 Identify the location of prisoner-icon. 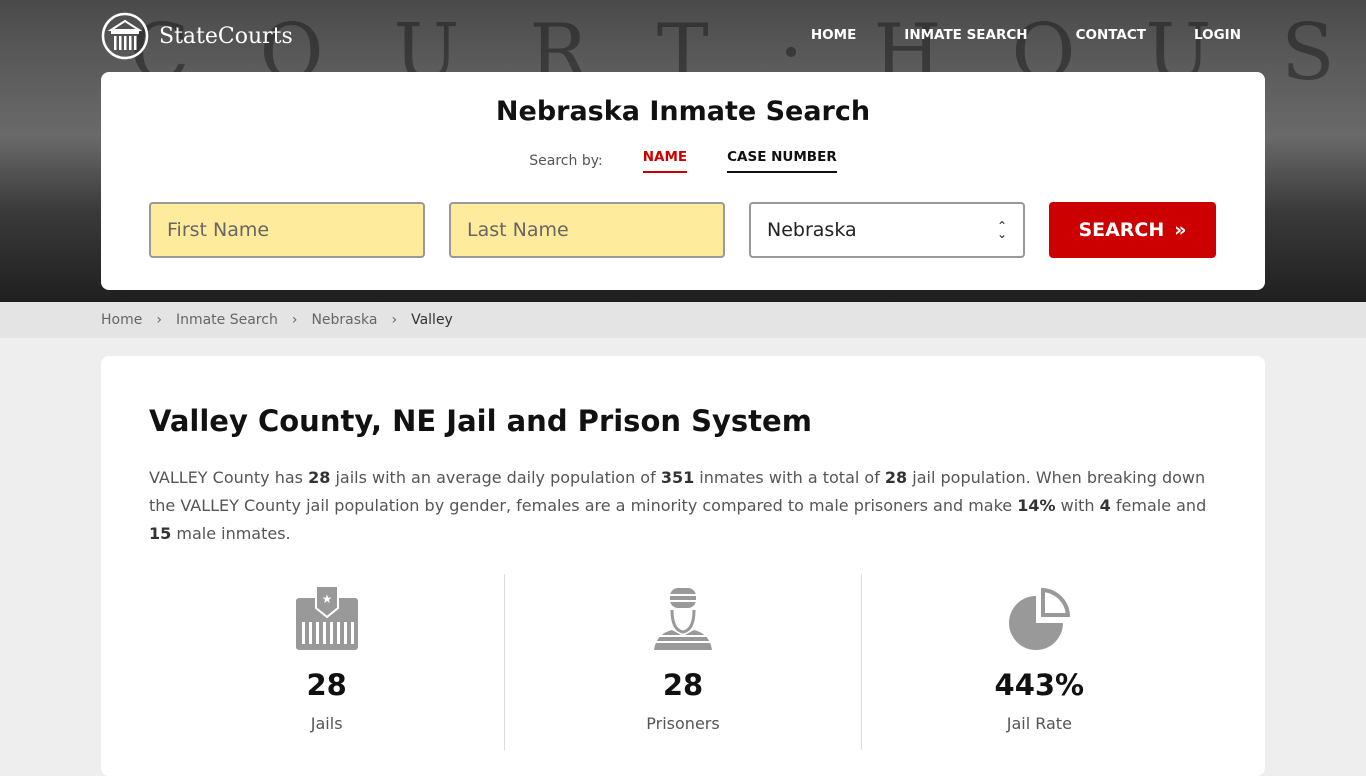
(682, 619).